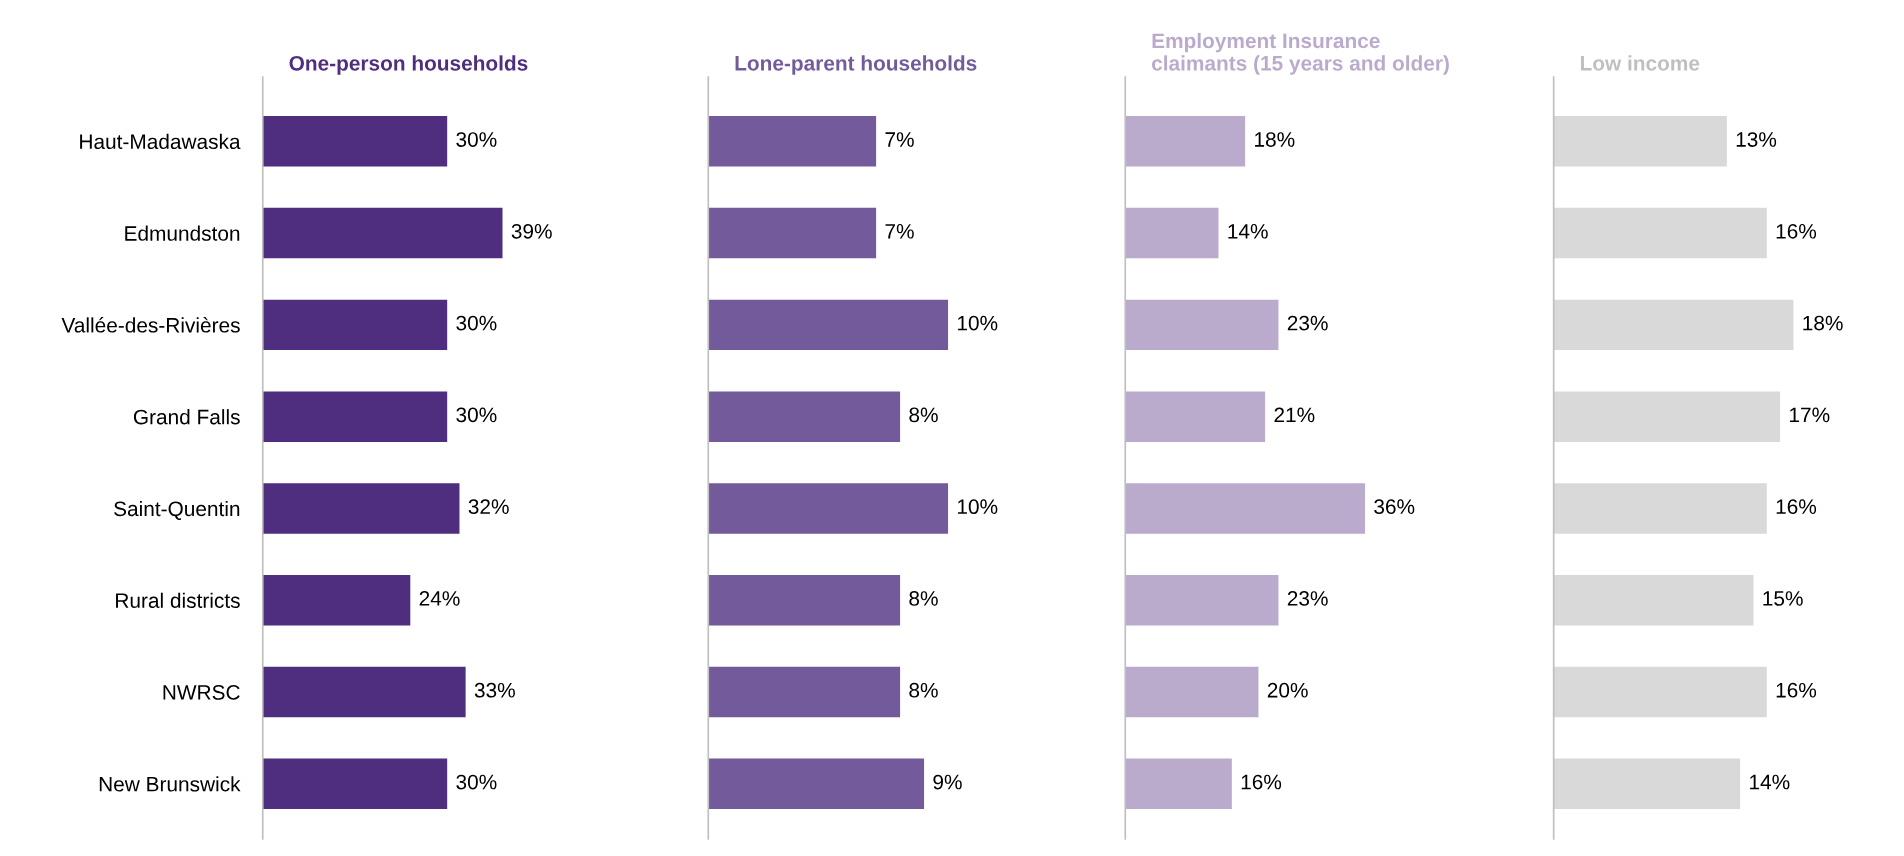  What do you see at coordinates (186, 417) in the screenshot?
I see `y-tick-label: Grand Falls` at bounding box center [186, 417].